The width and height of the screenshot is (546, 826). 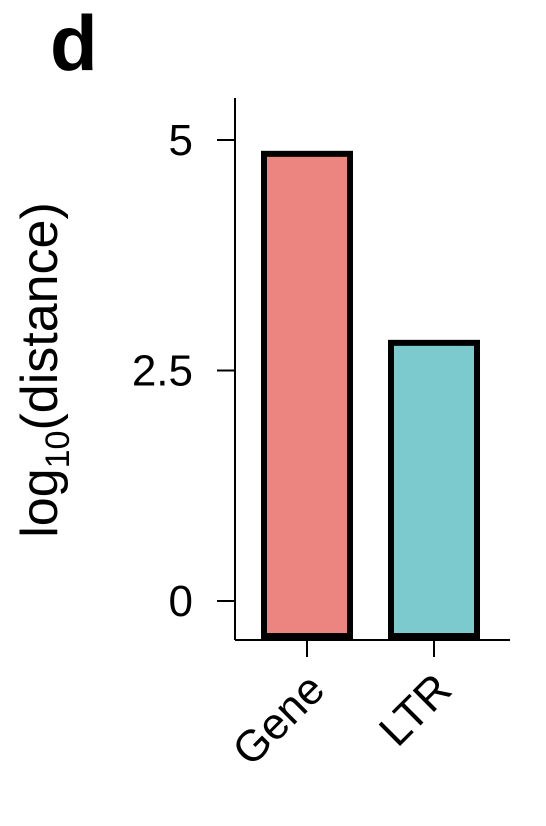 What do you see at coordinates (307, 395) in the screenshot?
I see `bar-gene` at bounding box center [307, 395].